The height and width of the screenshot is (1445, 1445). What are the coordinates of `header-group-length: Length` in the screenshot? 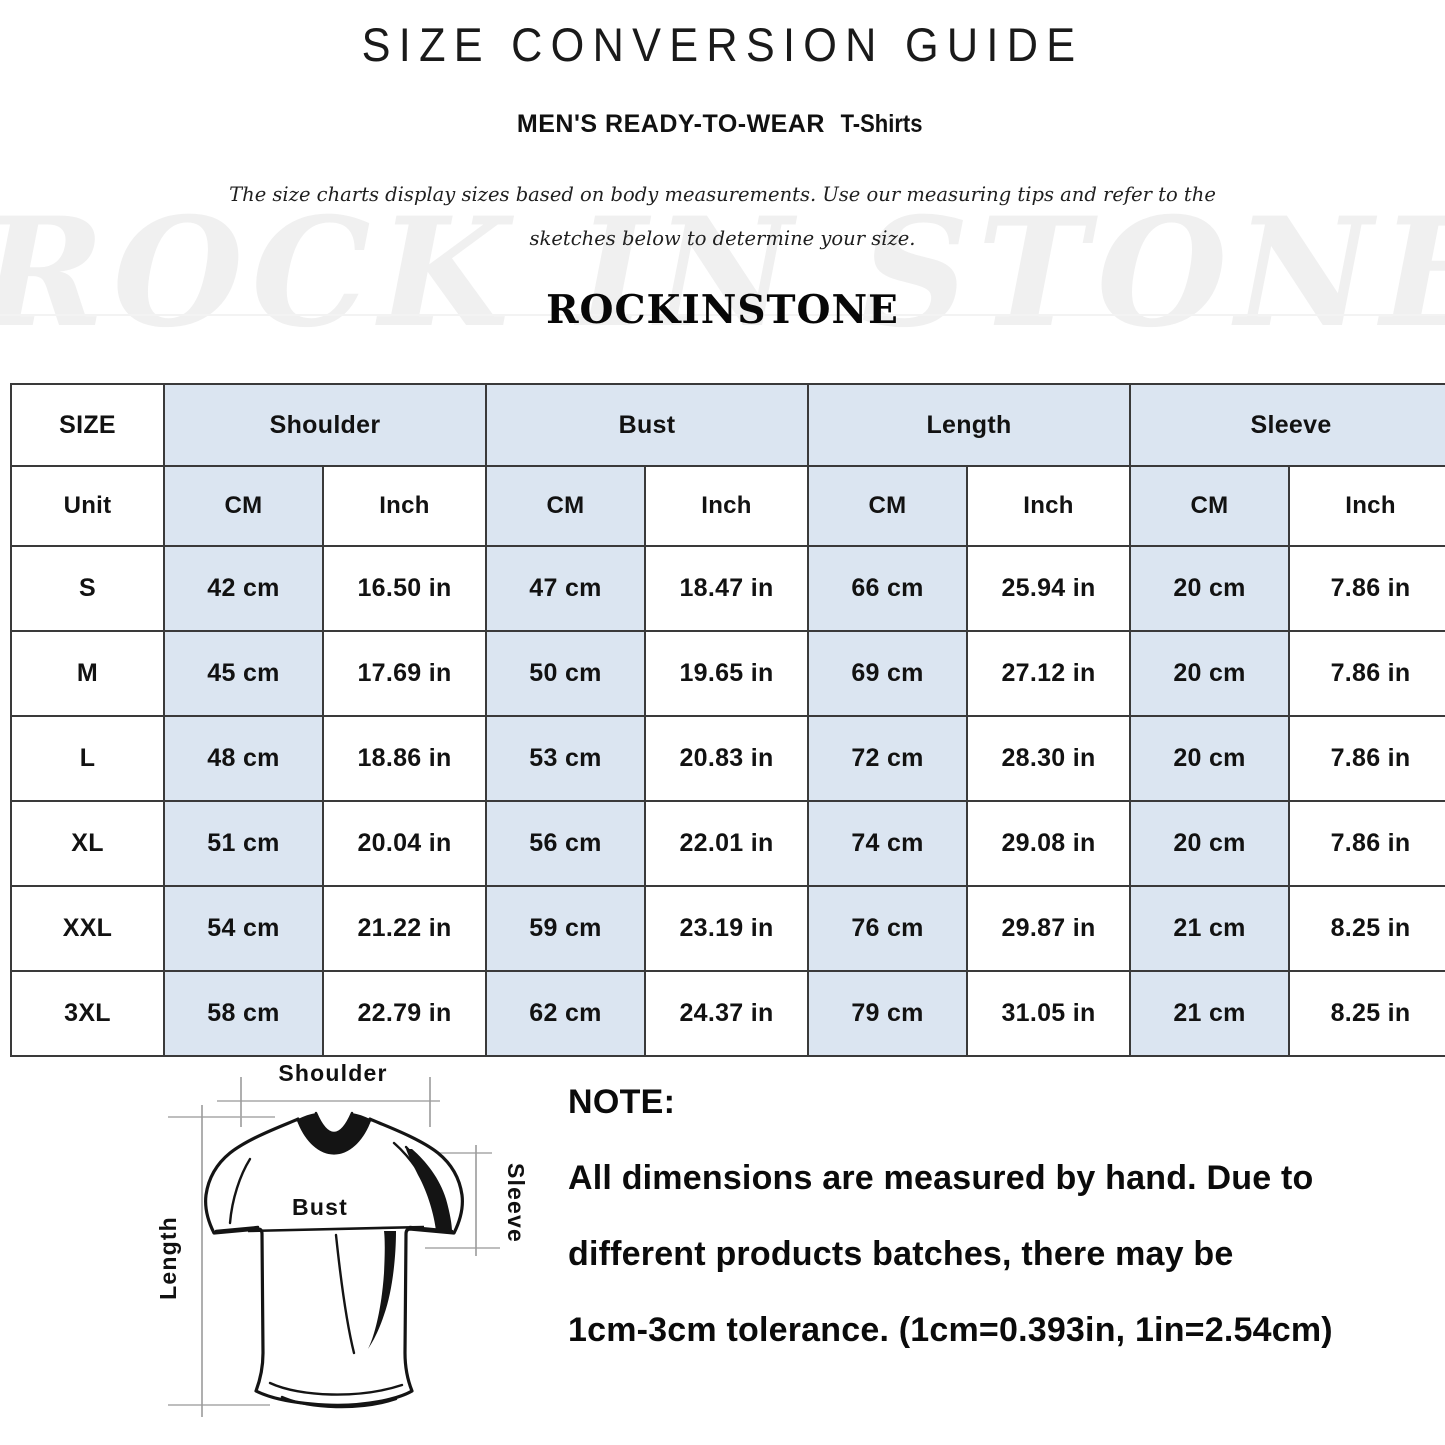 It's located at (969, 425).